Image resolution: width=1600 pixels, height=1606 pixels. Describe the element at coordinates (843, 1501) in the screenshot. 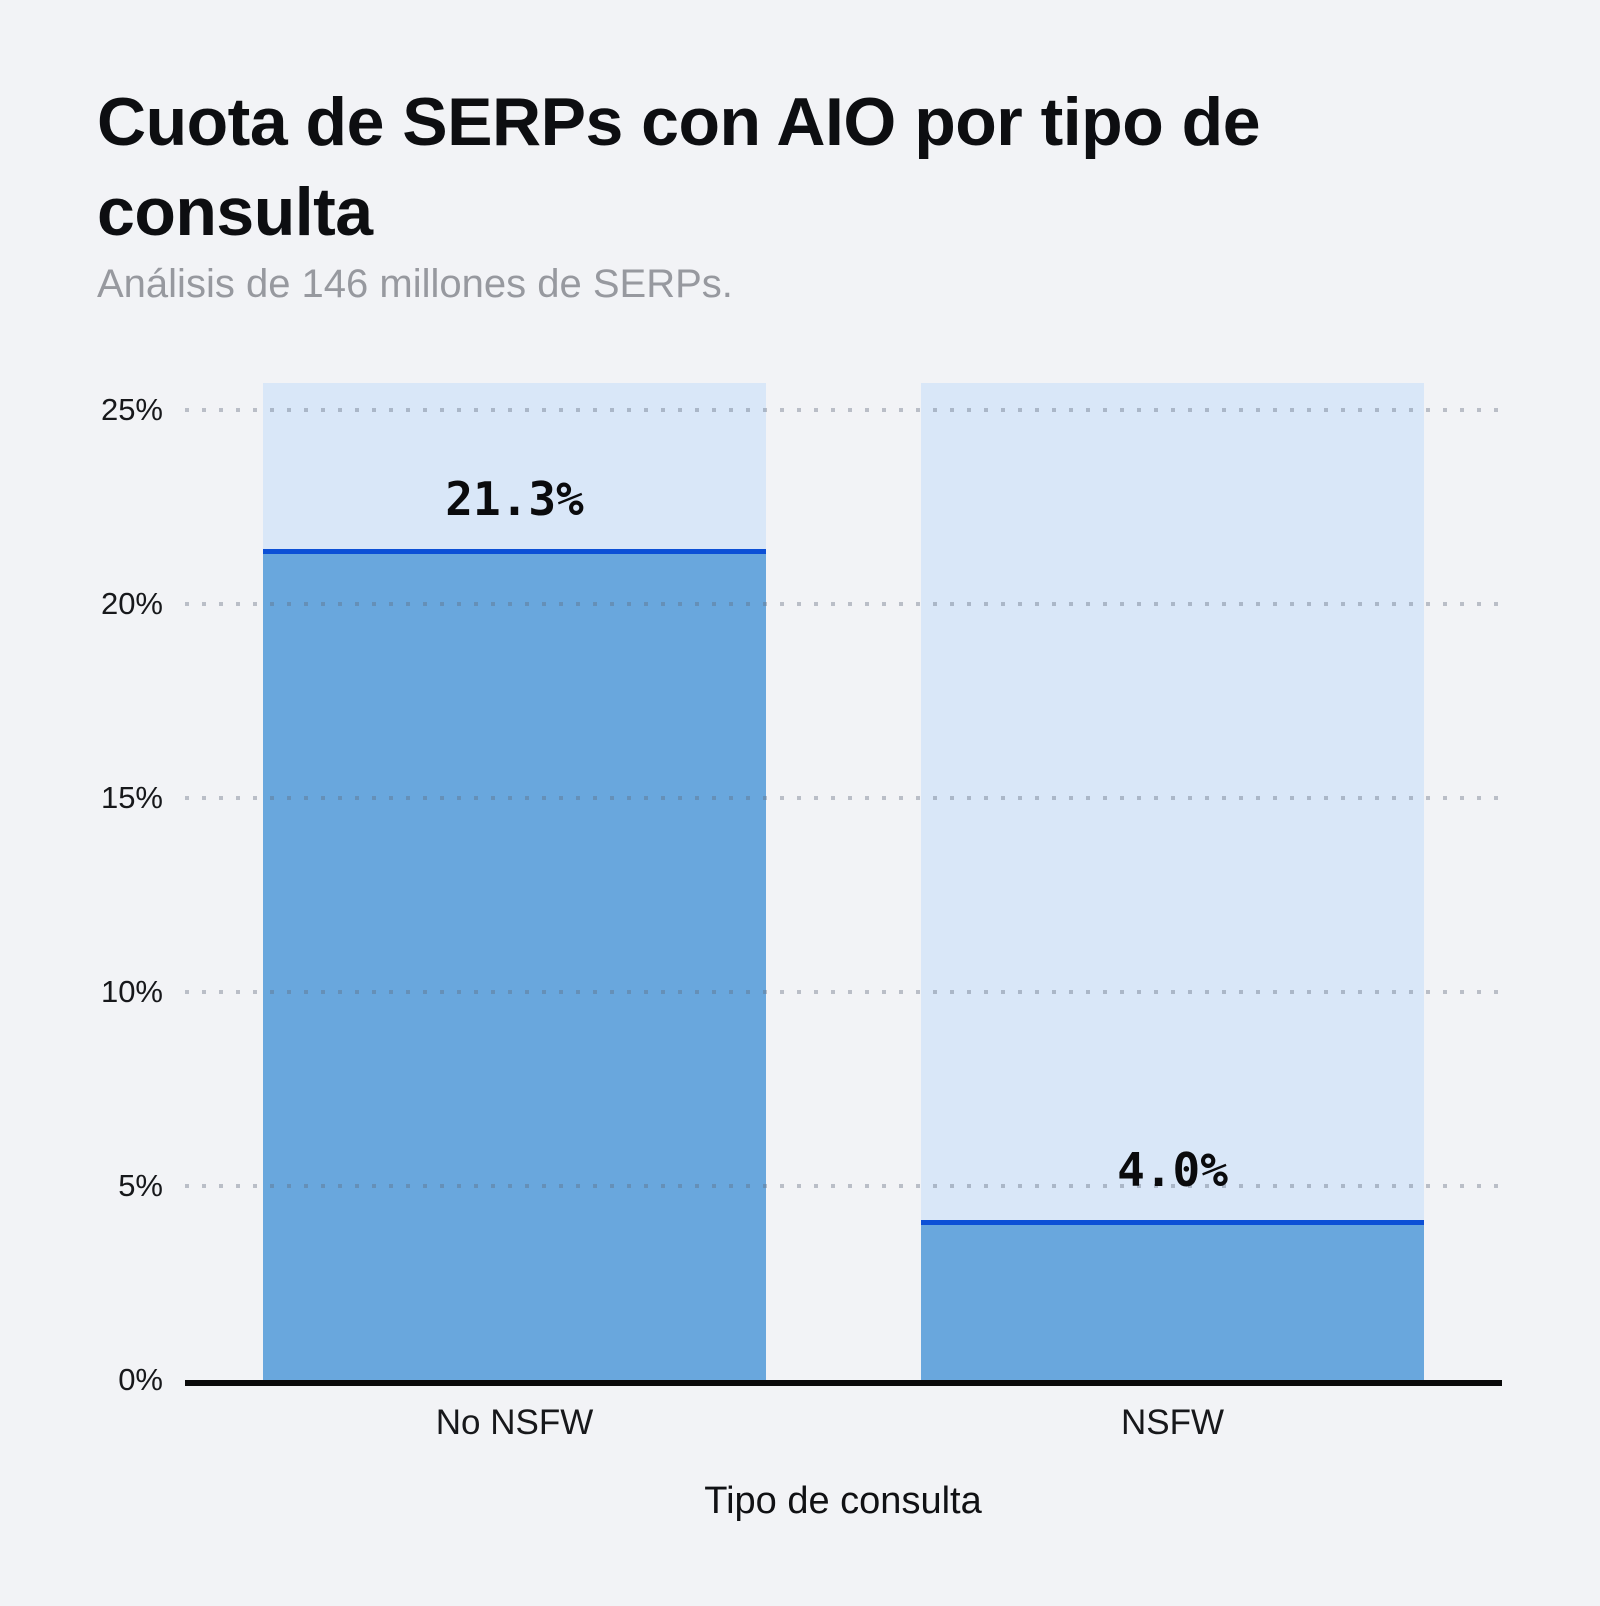

I see `x-axis-title: Tipo de consulta` at that location.